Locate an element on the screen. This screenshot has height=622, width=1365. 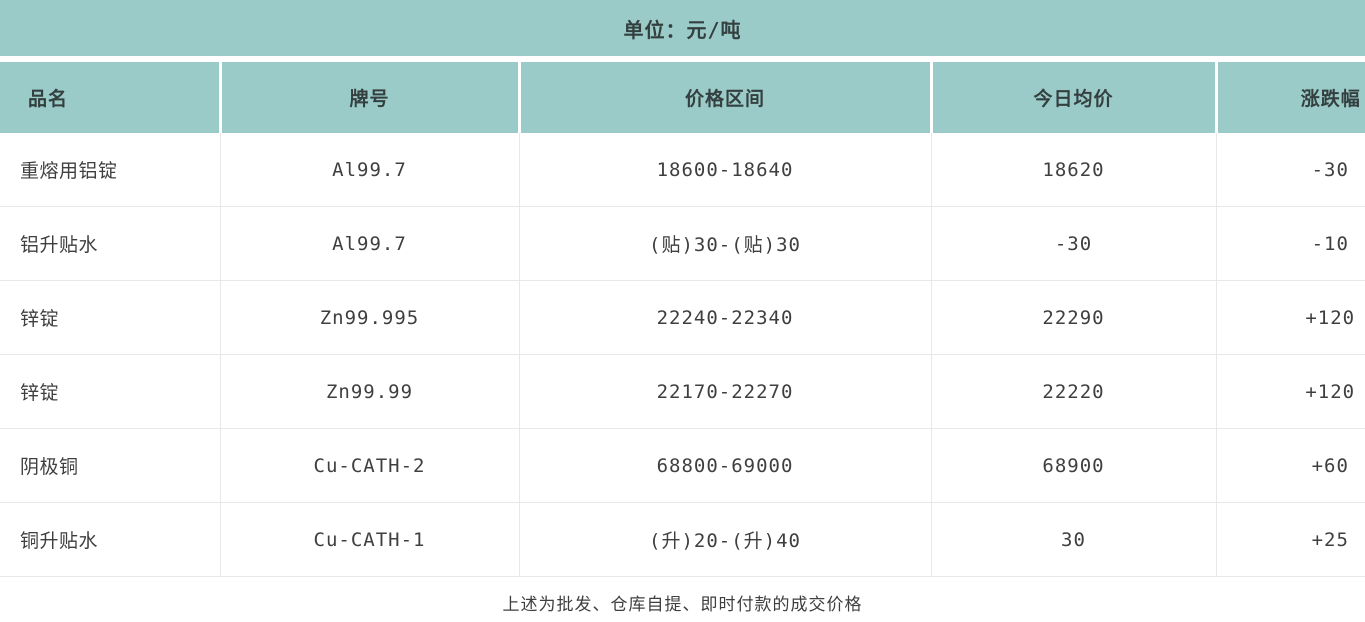
cell-price-range: (升)20-(升)40 is located at coordinates (724, 539).